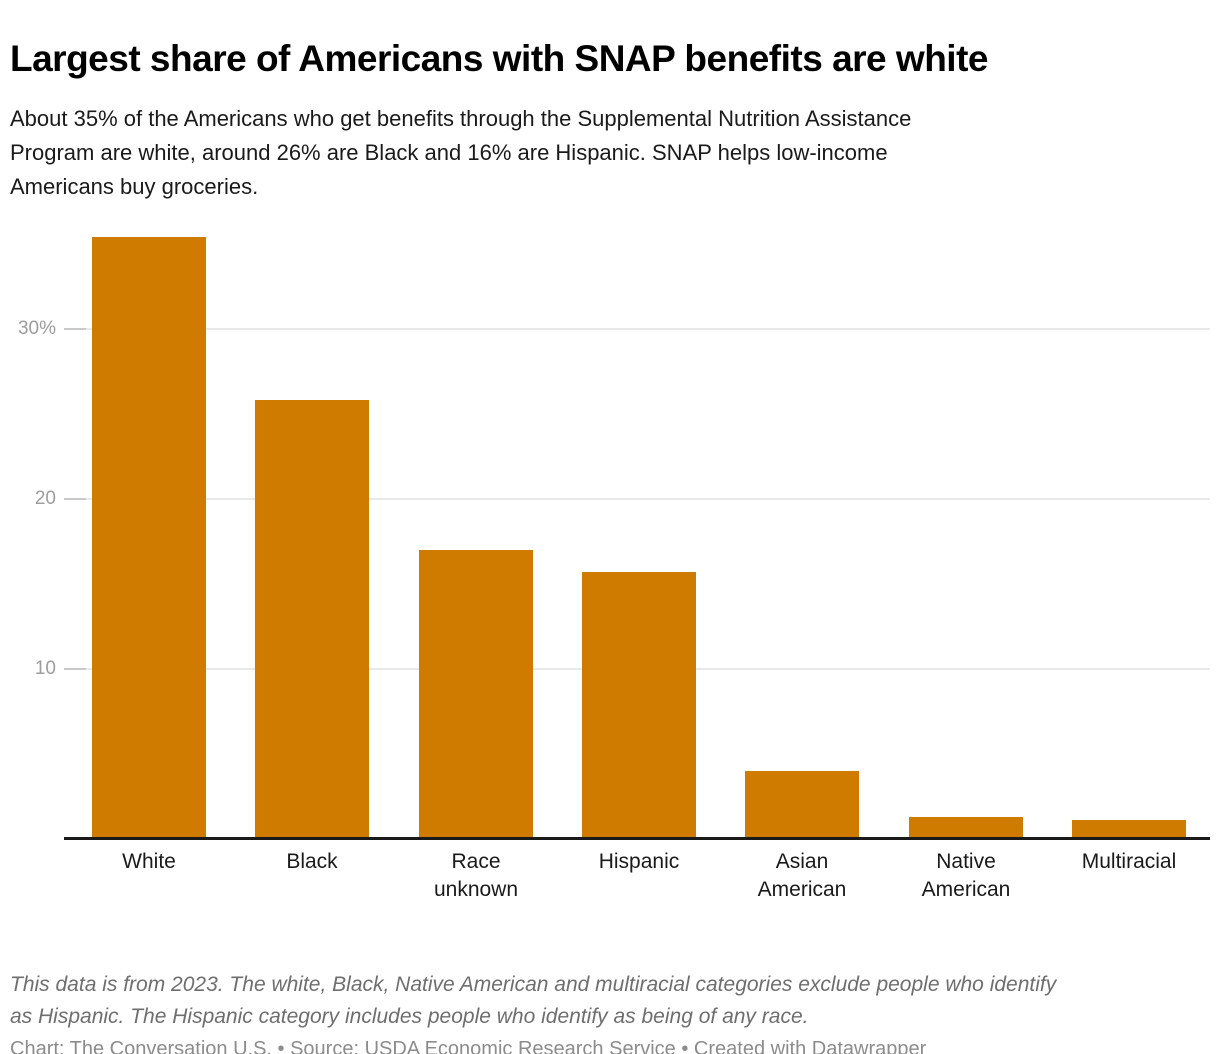  I want to click on x-axis-label-race-unknown: Race unknown, so click(476, 875).